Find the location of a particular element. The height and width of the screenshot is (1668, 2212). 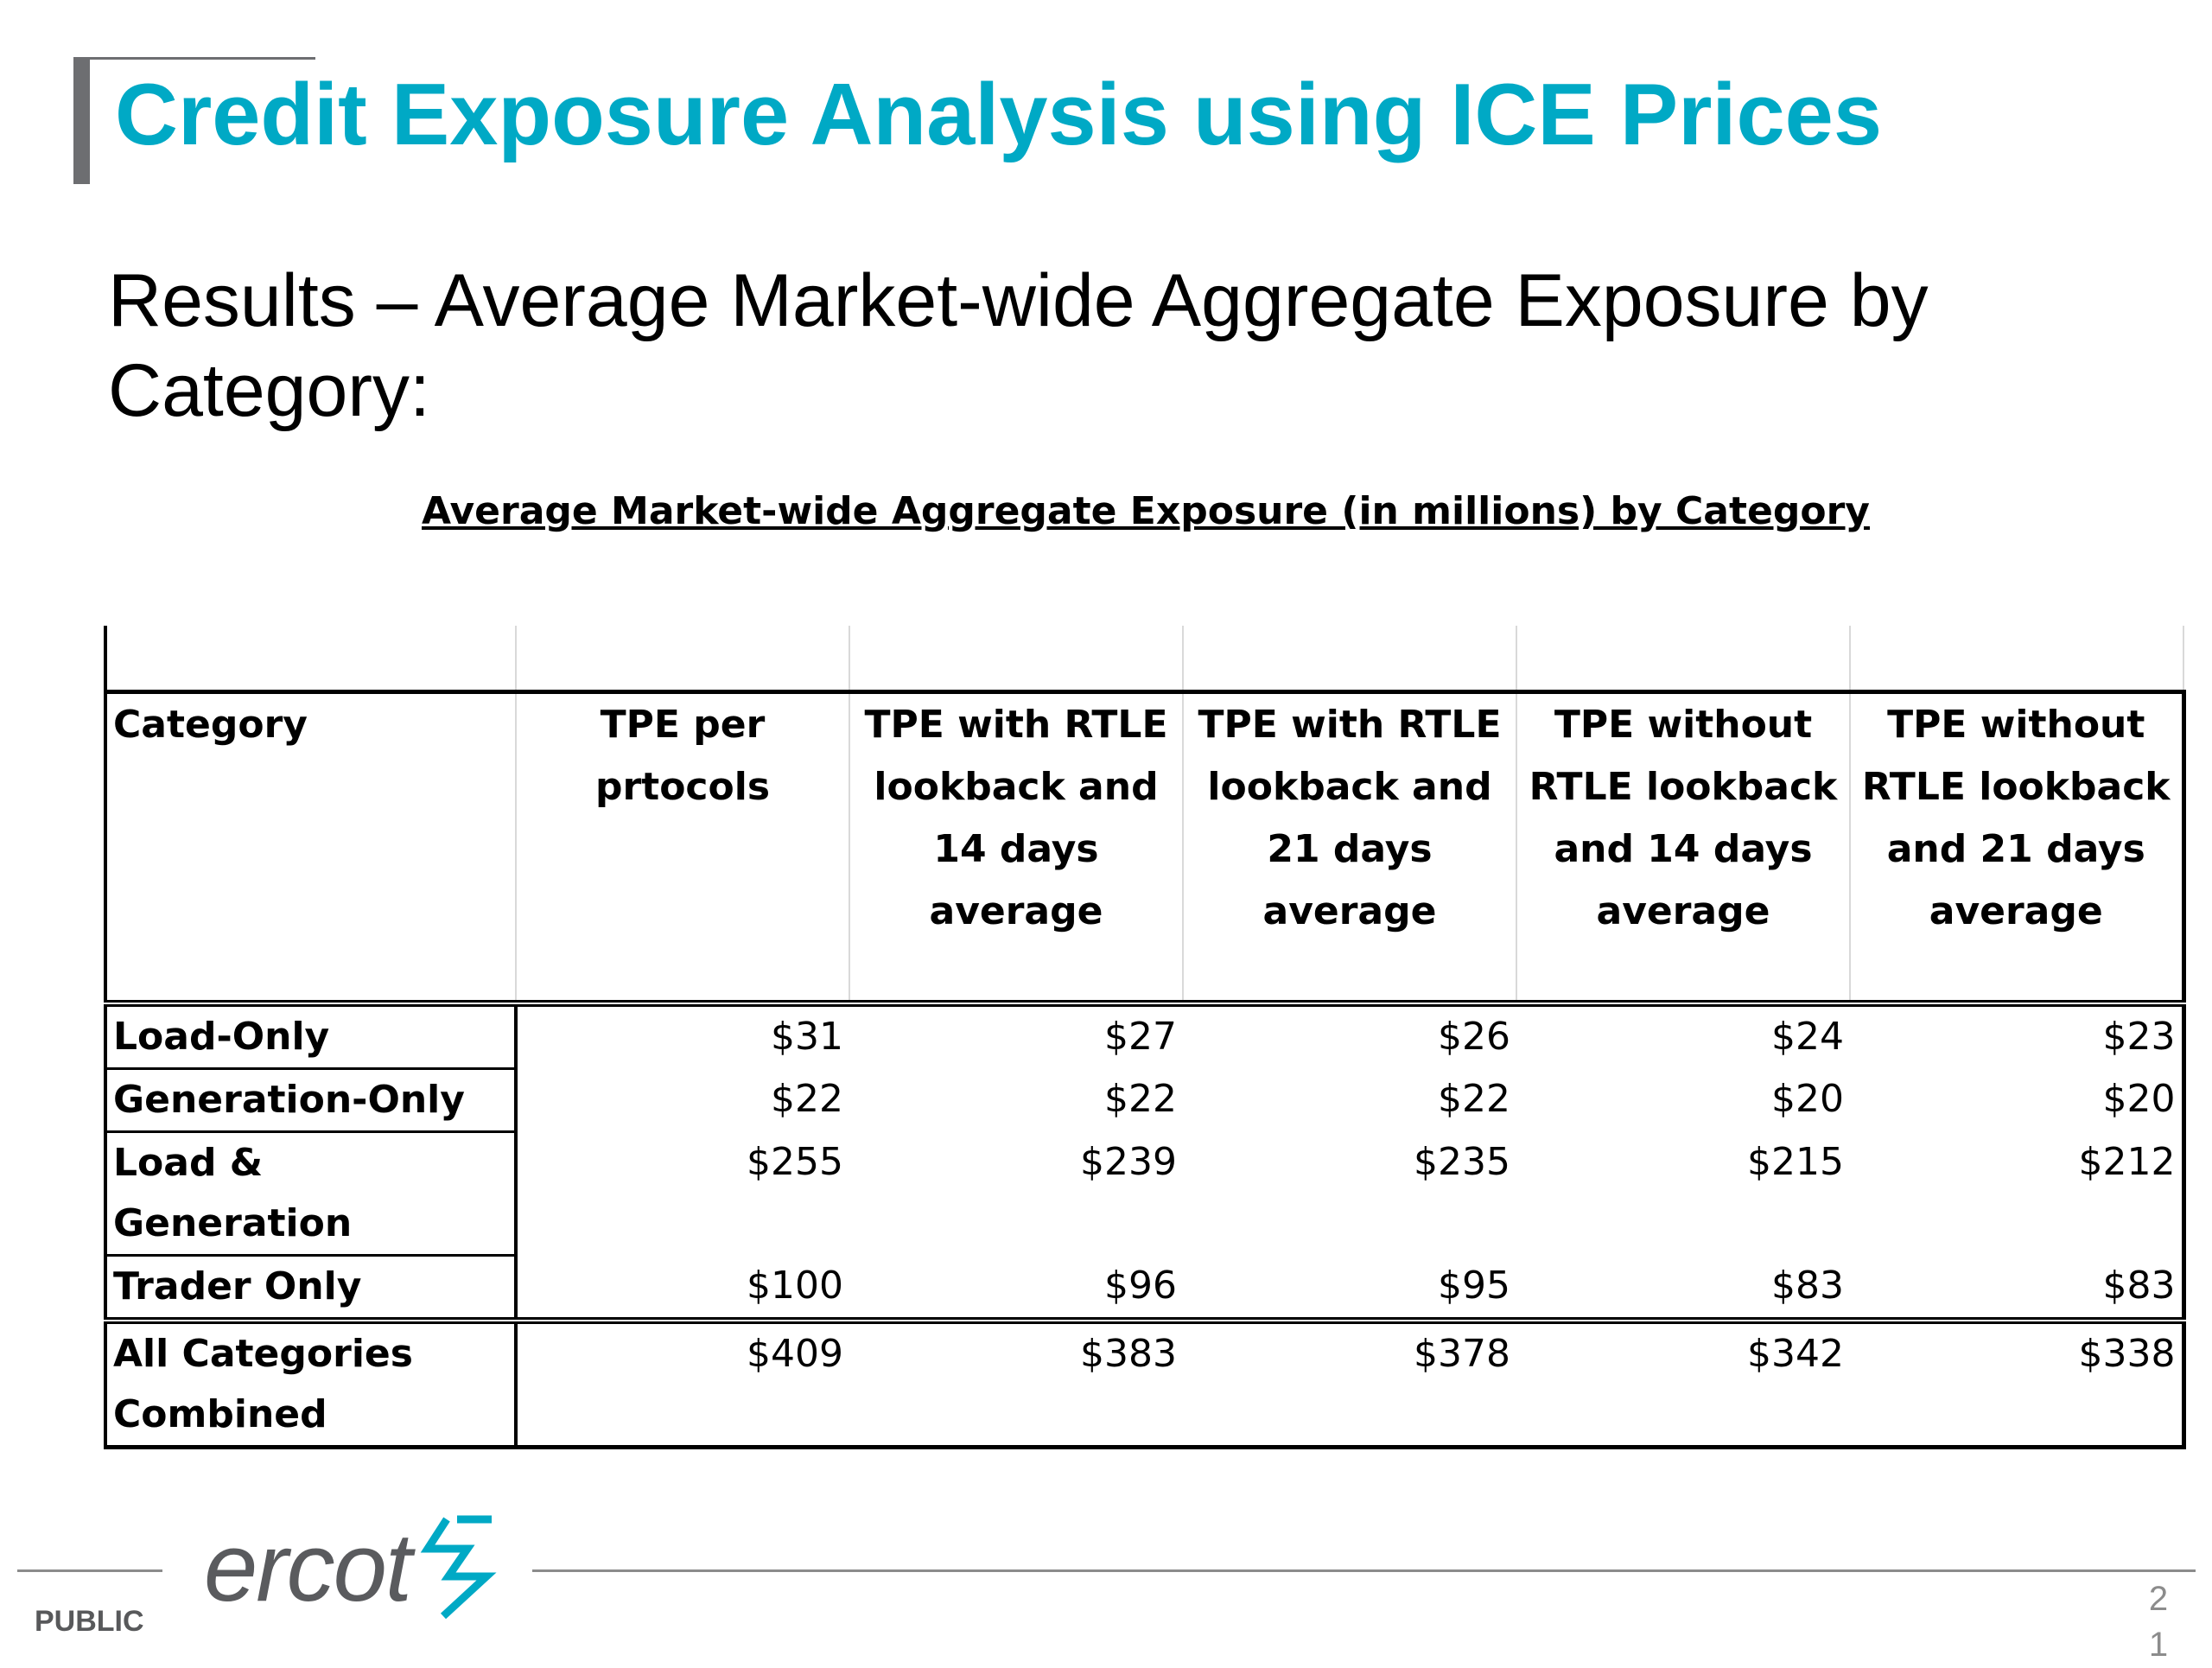

table-cell: $23 is located at coordinates (2018, 1036).